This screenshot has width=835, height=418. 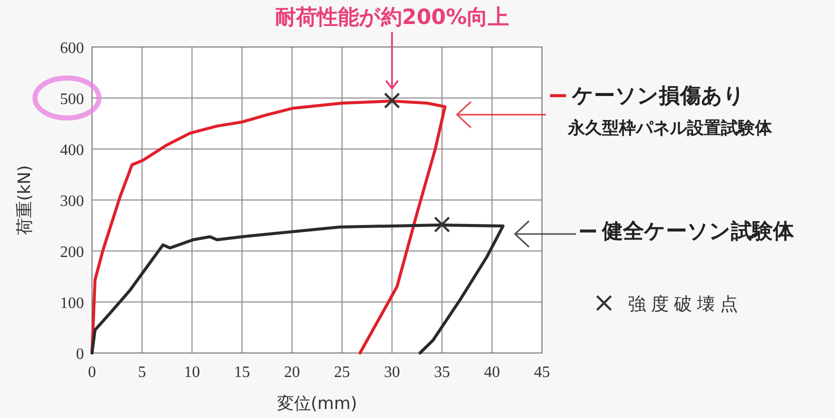 I want to click on x-tick-label: 5, so click(x=142, y=372).